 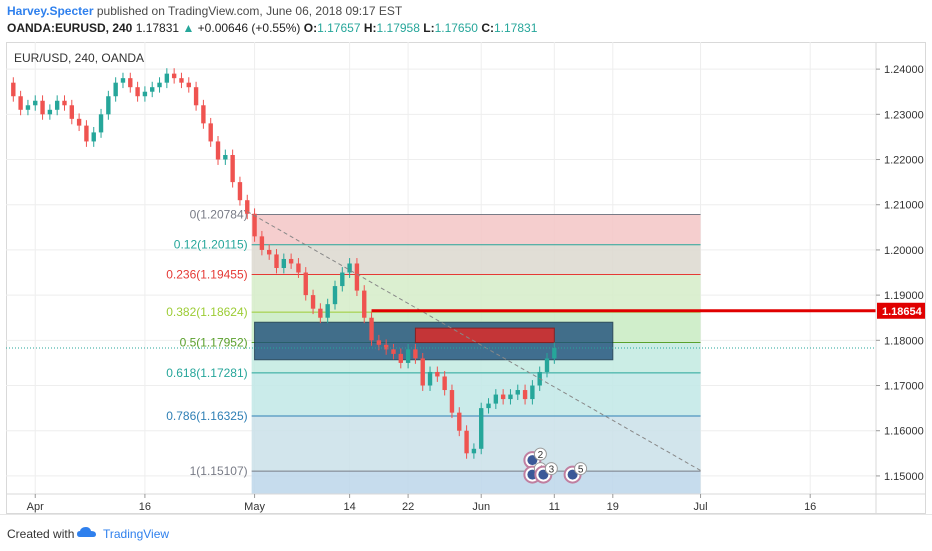 What do you see at coordinates (339, 28) in the screenshot?
I see `open-value: 1.17657` at bounding box center [339, 28].